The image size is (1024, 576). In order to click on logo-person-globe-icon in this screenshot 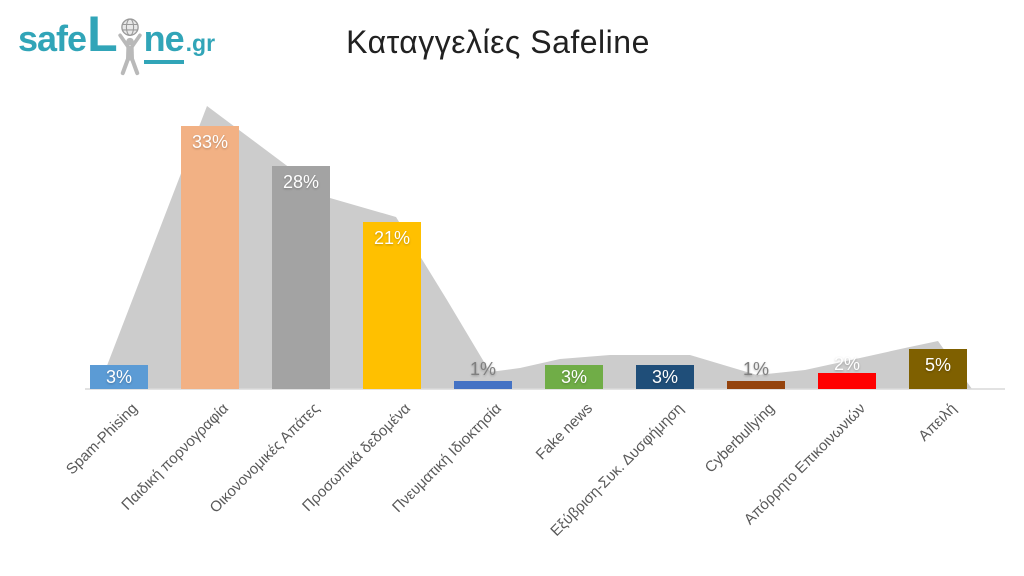, I will do `click(129, 47)`.